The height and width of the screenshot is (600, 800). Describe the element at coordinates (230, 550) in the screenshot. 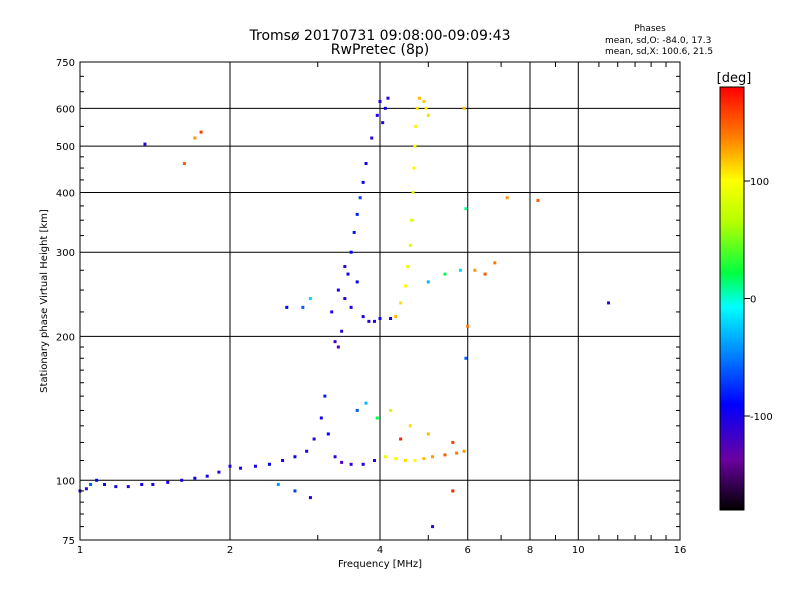

I see `x-tick-label: 2` at that location.